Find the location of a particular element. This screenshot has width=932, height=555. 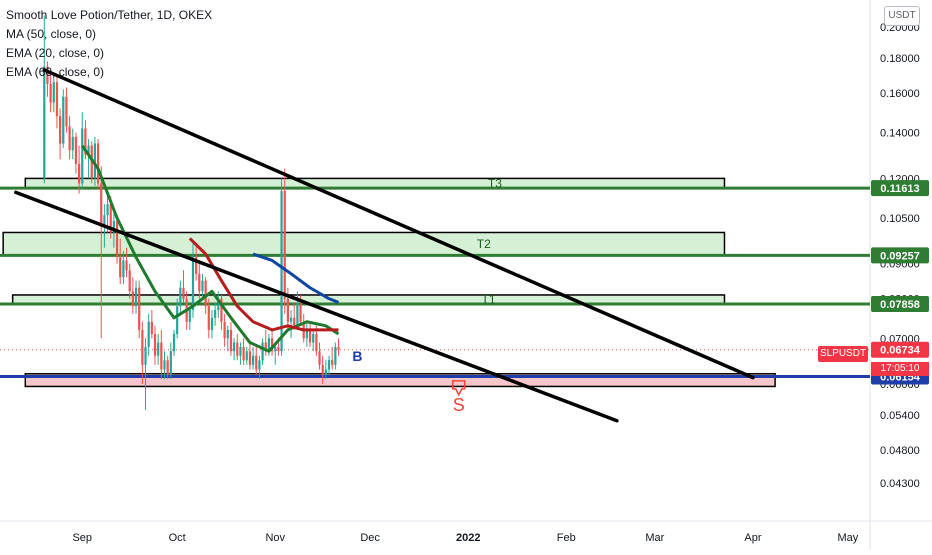

time-tick-label: May is located at coordinates (847, 538).